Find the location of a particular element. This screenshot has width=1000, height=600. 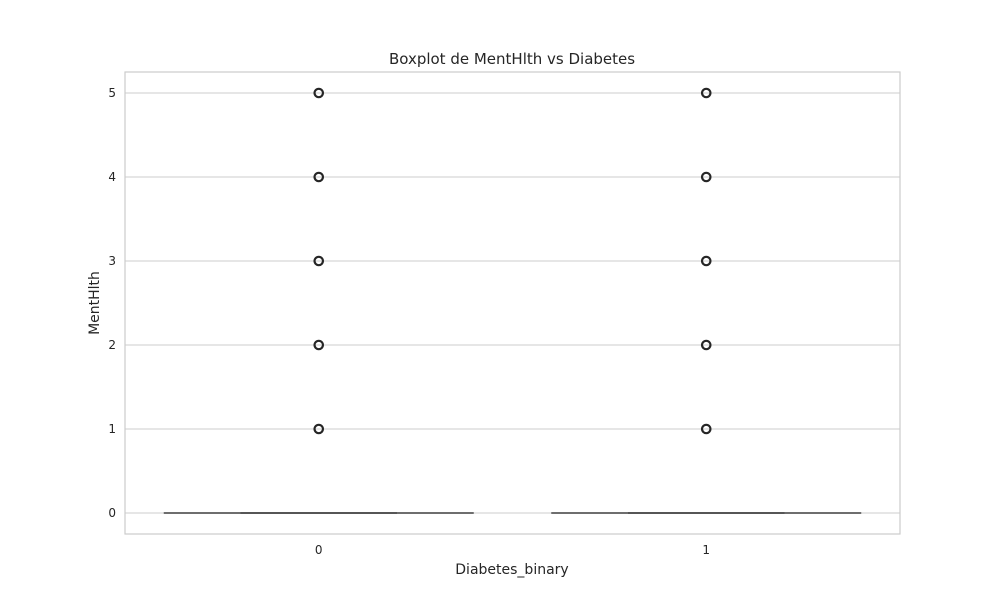

y-tick-label: 0 is located at coordinates (112, 513).